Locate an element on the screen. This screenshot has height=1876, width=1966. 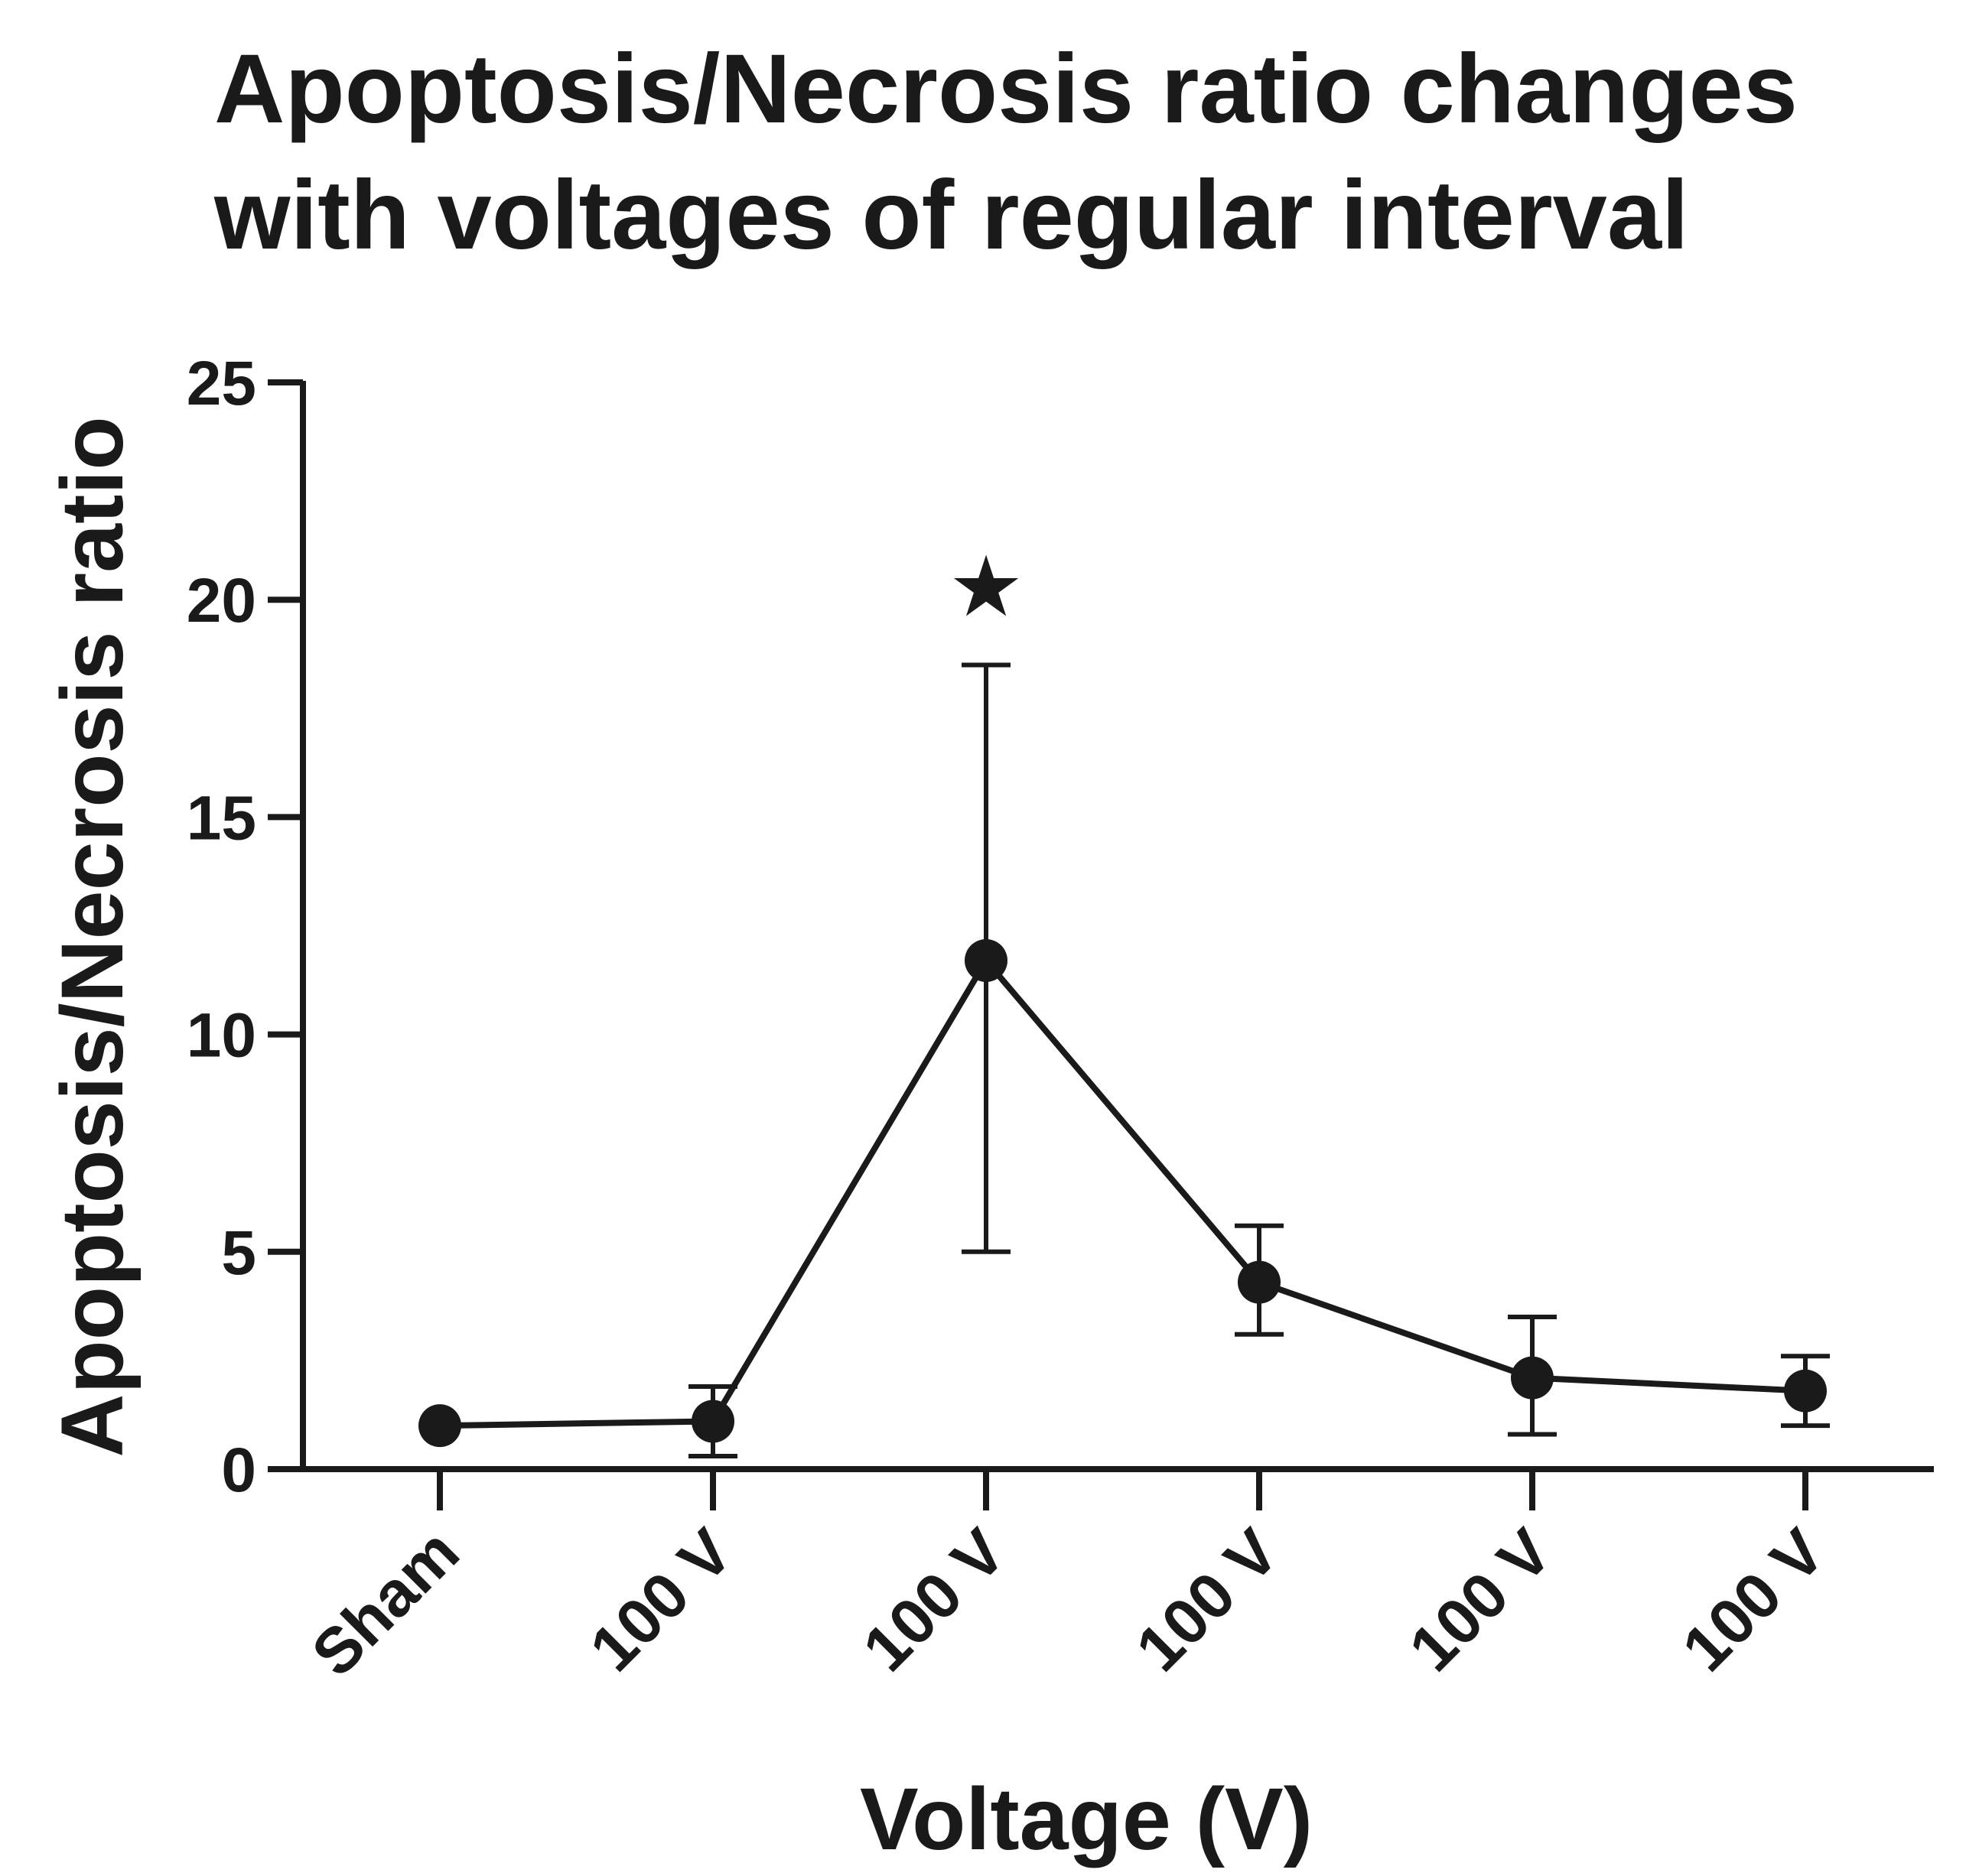
y-axis-ticks: 0 5 10 15 20 25 is located at coordinates (245, 927).